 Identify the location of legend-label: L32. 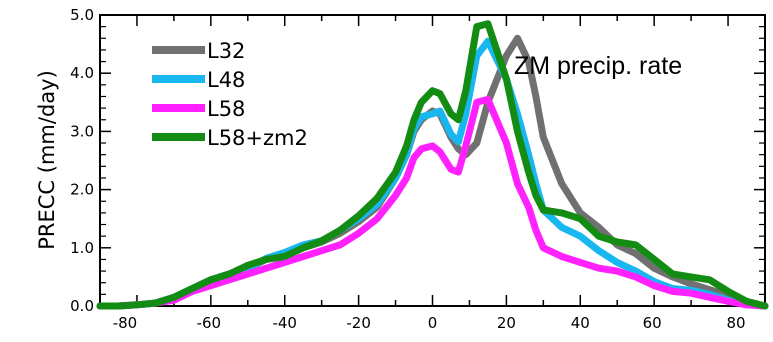
(226, 51).